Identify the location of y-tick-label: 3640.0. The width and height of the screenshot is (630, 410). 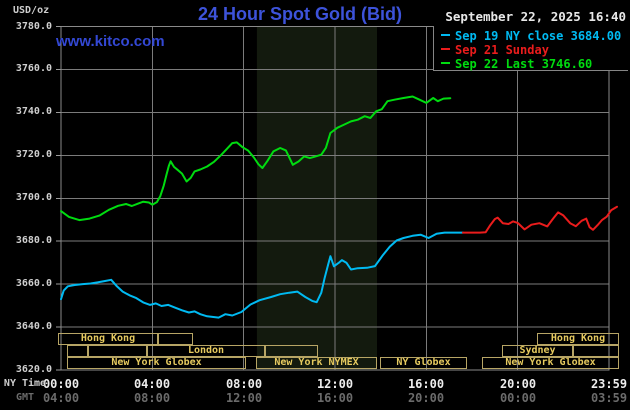
(33, 326).